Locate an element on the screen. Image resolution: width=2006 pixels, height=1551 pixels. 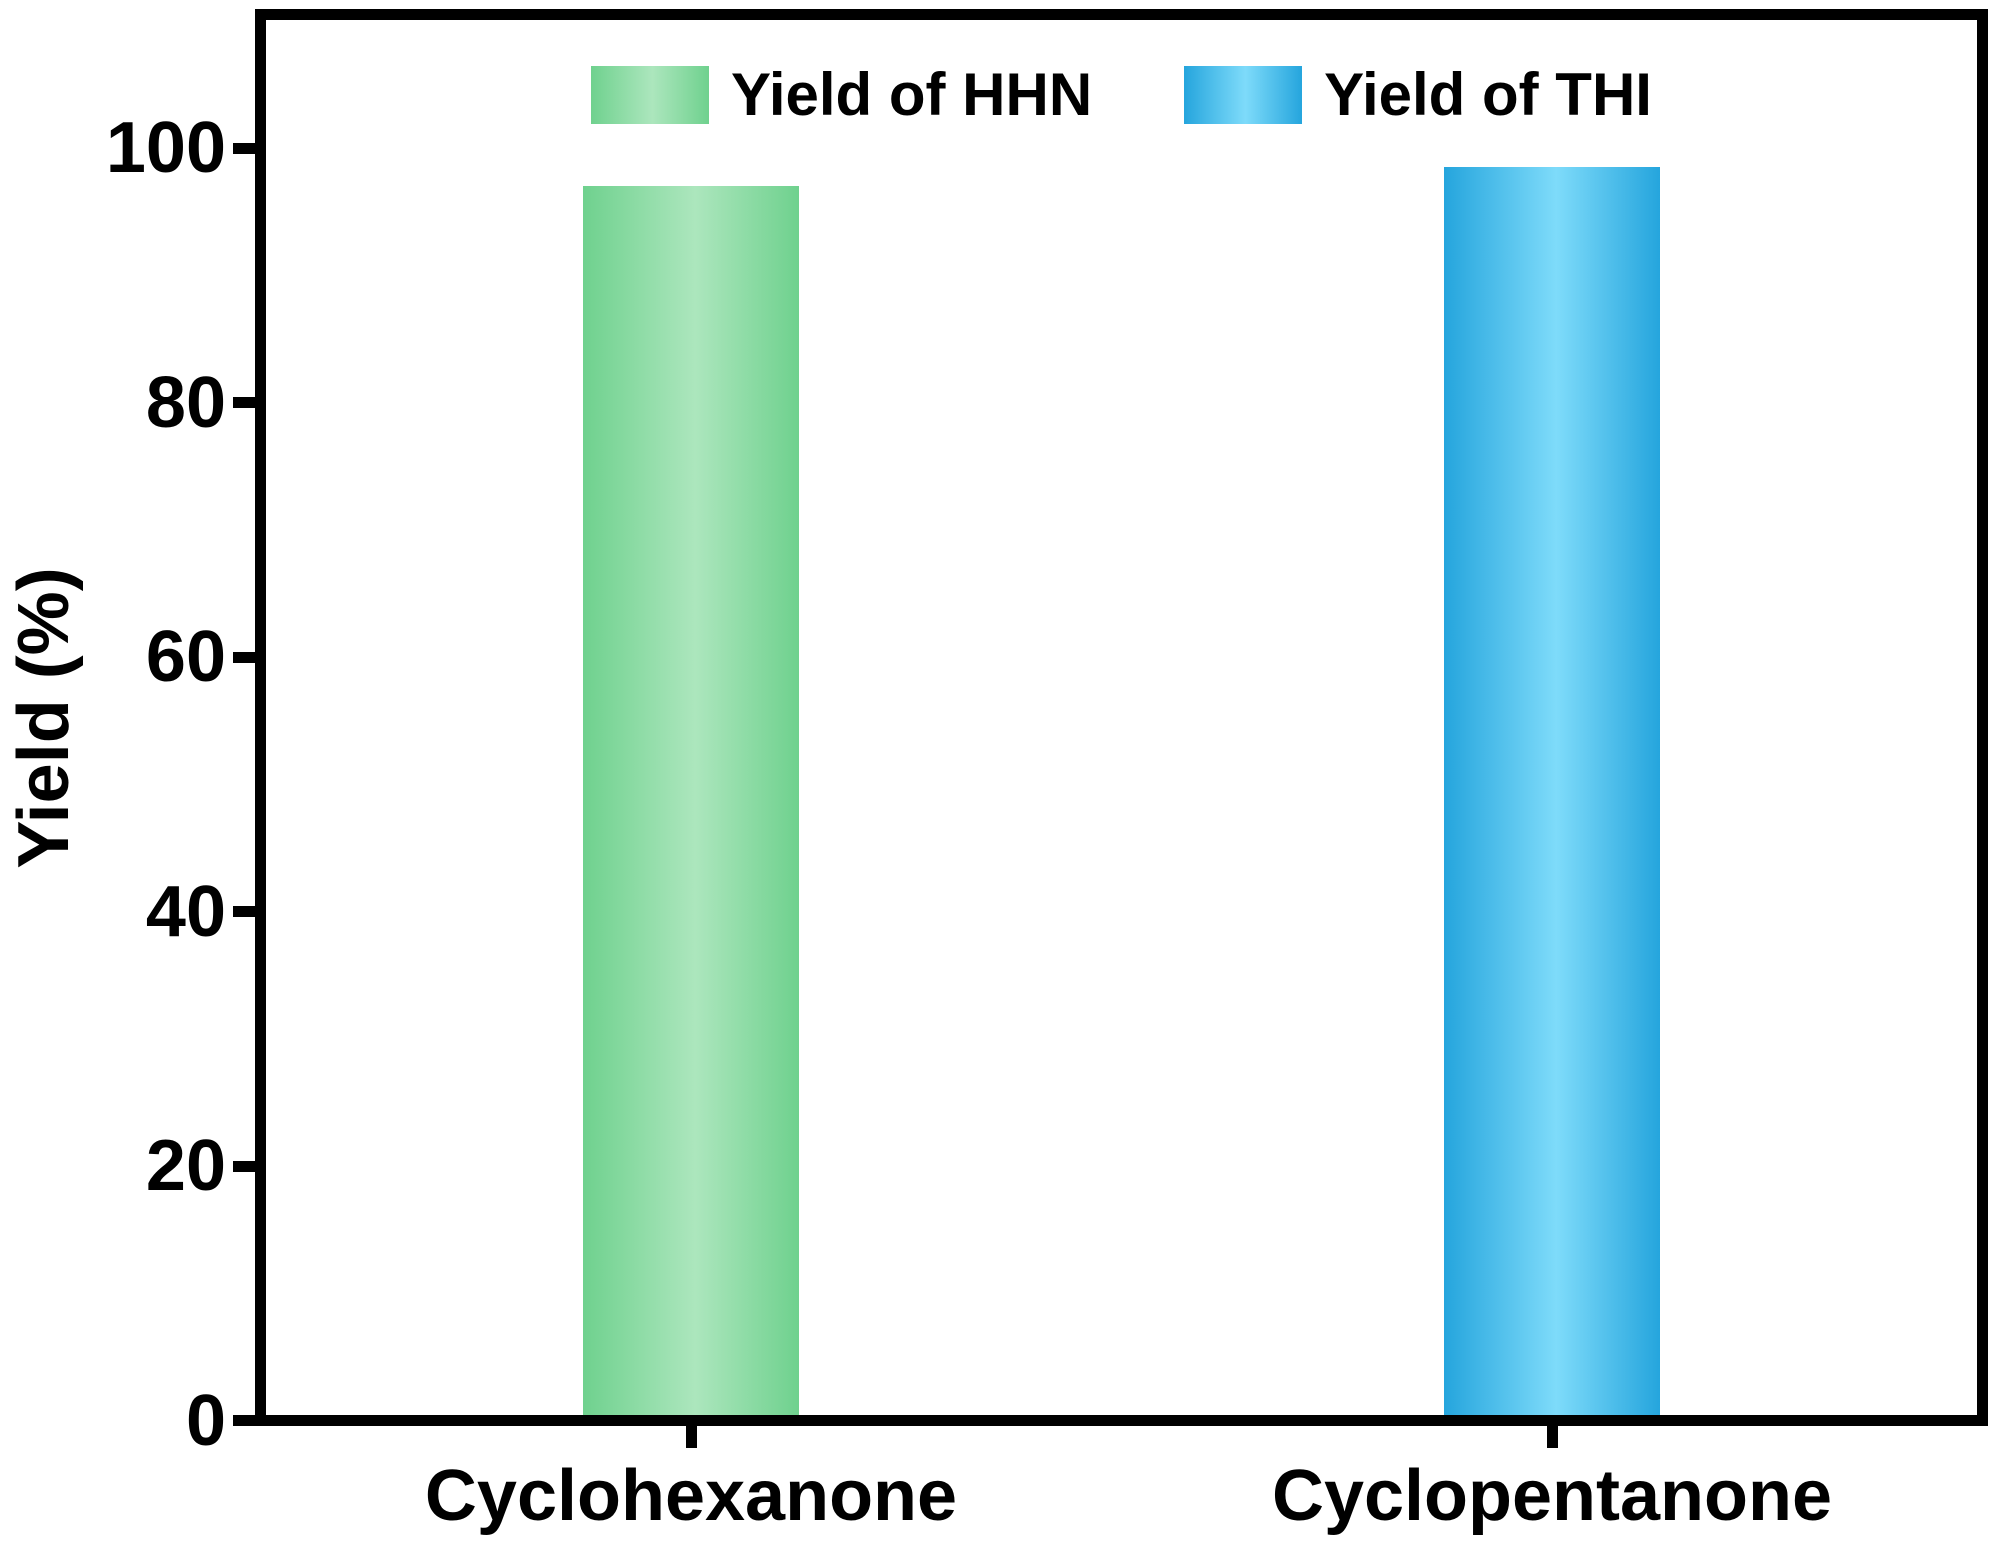
legend-label-0: Yield of HHN is located at coordinates (912, 94).